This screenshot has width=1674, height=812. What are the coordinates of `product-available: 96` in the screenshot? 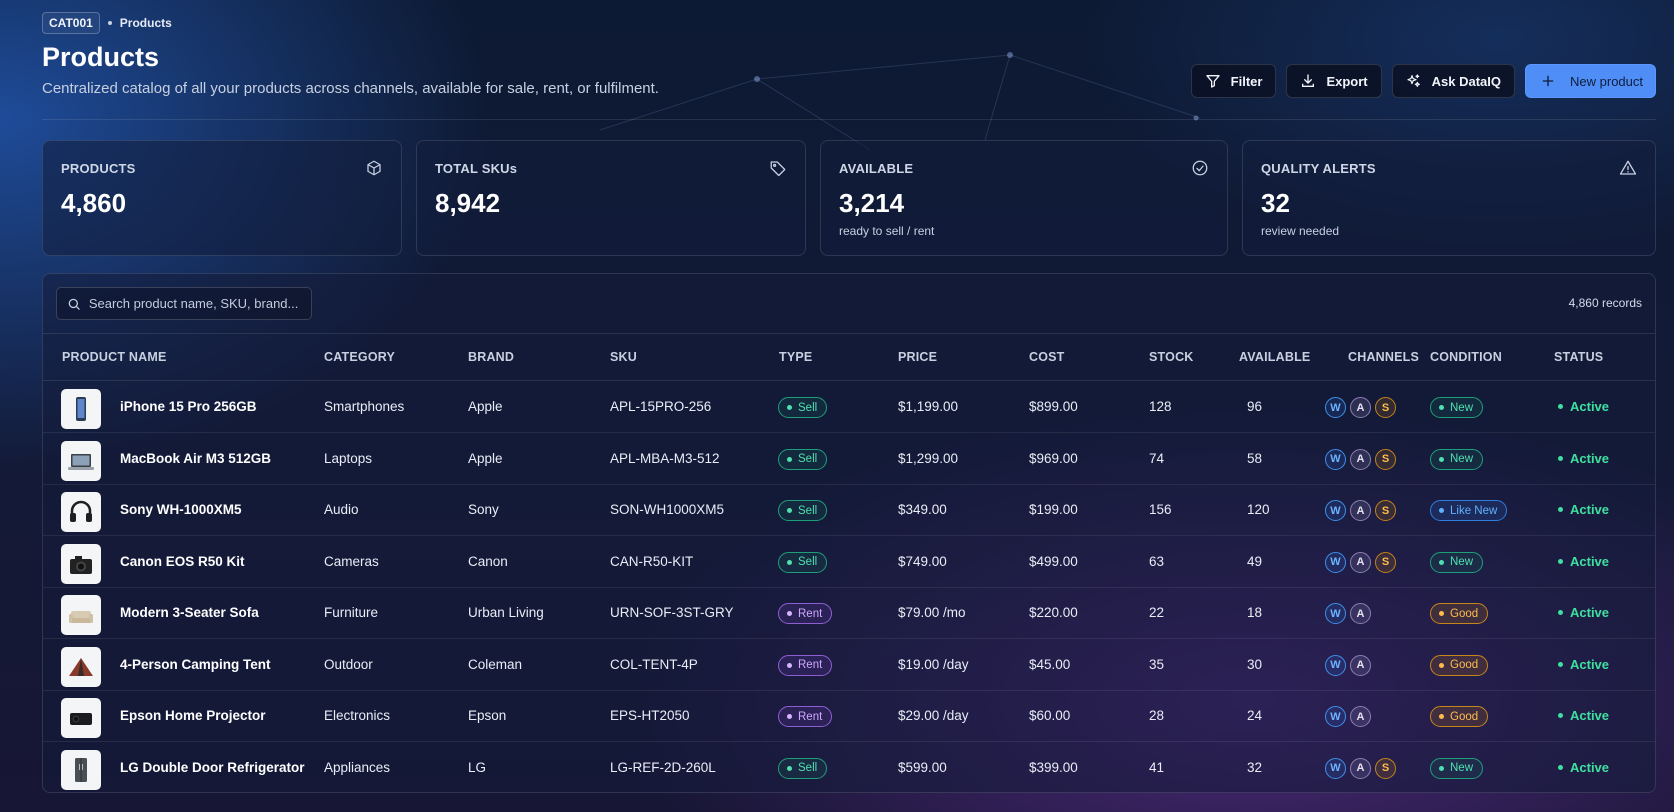 It's located at (1255, 406).